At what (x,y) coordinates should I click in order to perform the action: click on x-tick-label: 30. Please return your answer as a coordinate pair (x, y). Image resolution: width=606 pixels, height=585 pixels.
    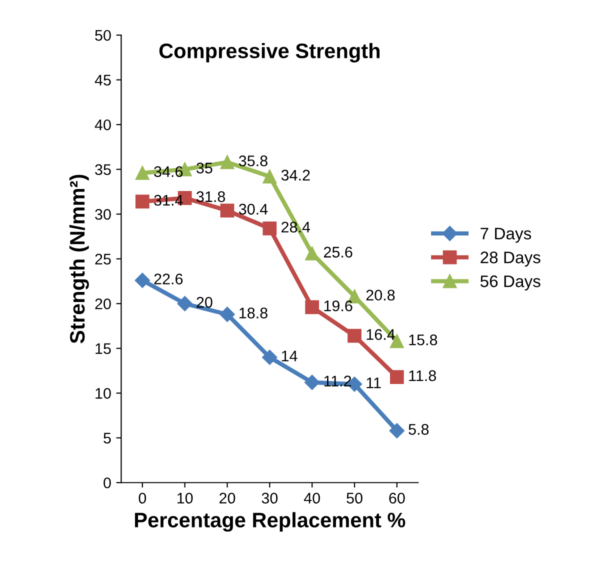
    Looking at the image, I should click on (270, 498).